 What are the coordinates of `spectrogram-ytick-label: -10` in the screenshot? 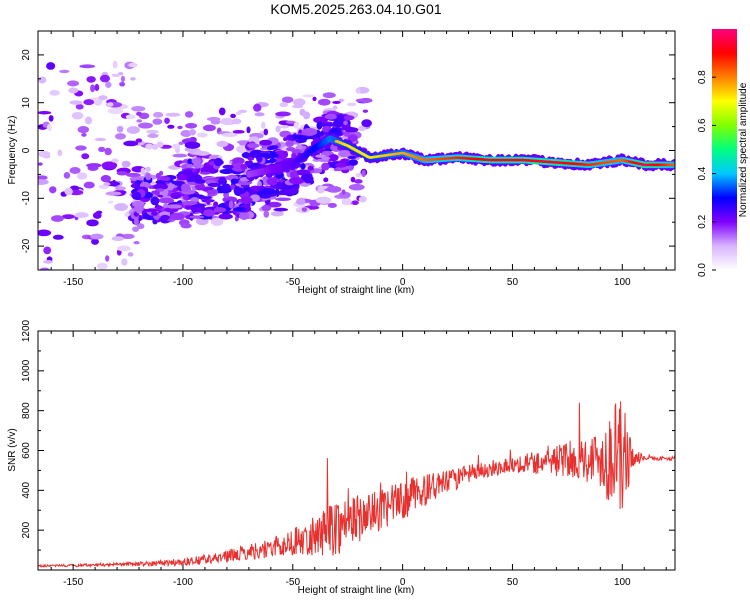 It's located at (26, 198).